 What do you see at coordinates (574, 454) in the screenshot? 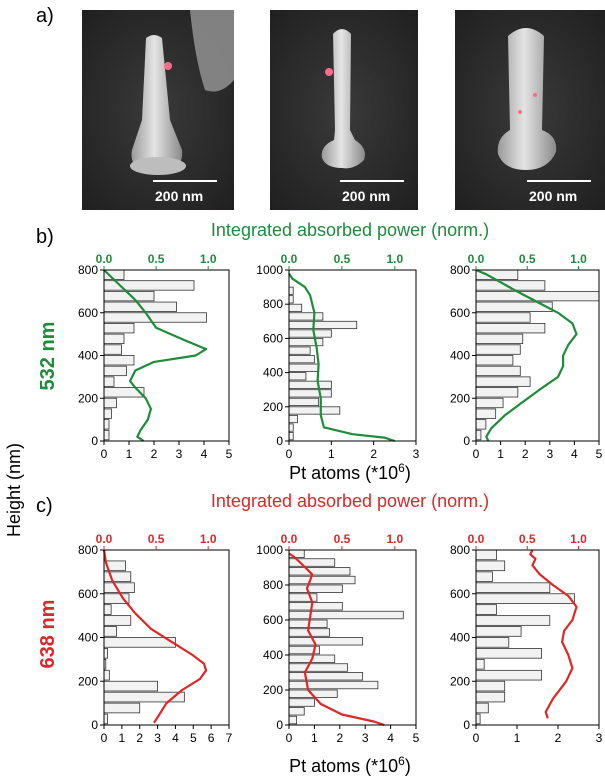
I see `x-tick-label: 4` at bounding box center [574, 454].